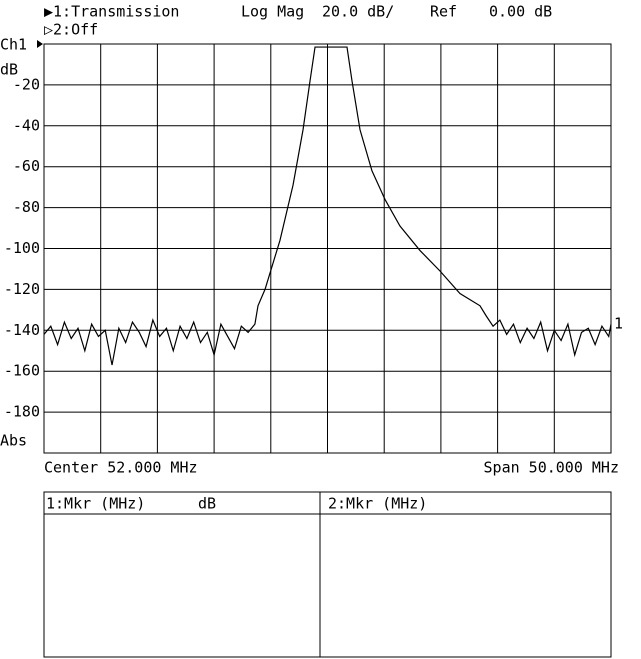  Describe the element at coordinates (26, 125) in the screenshot. I see `y-tick-label: -40` at that location.